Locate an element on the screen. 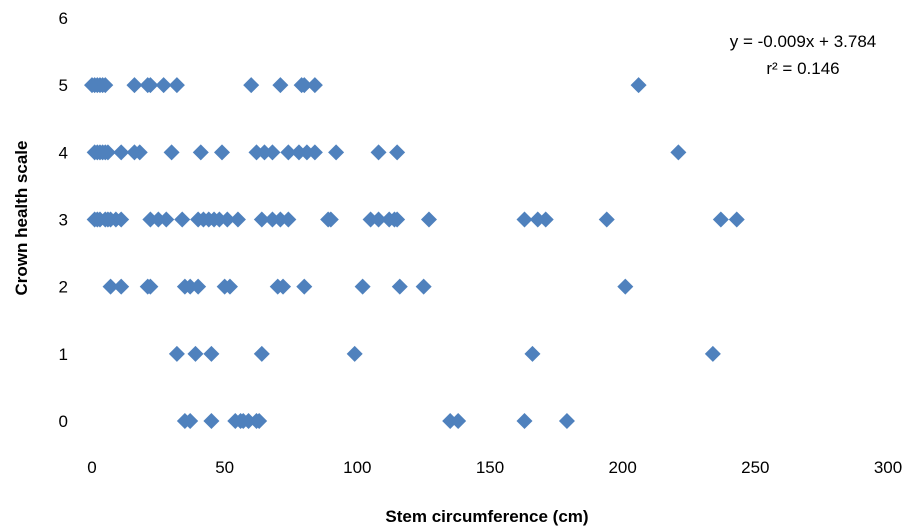  x-tick-label: 150 is located at coordinates (490, 467).